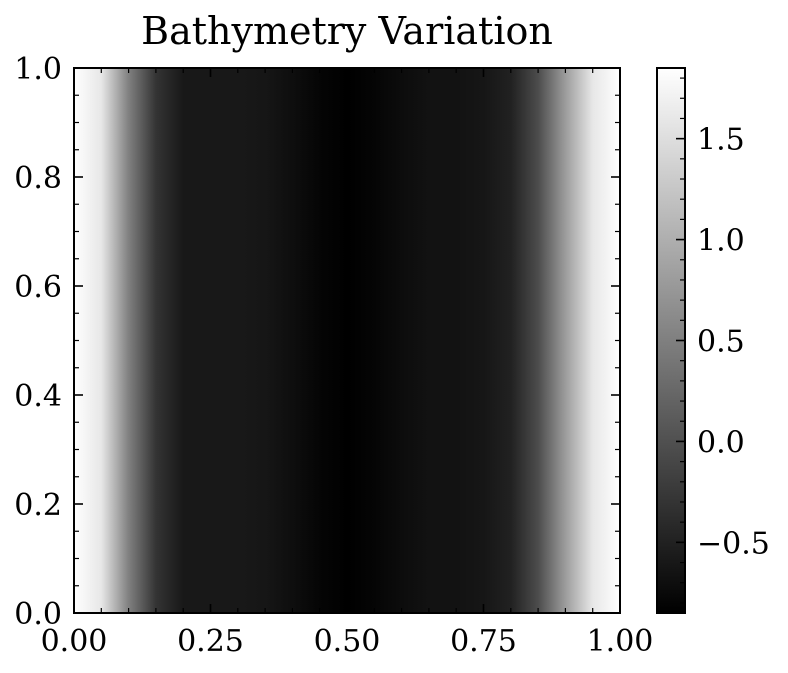 This screenshot has width=788, height=673. I want to click on x-tick-label: 0.75, so click(483, 641).